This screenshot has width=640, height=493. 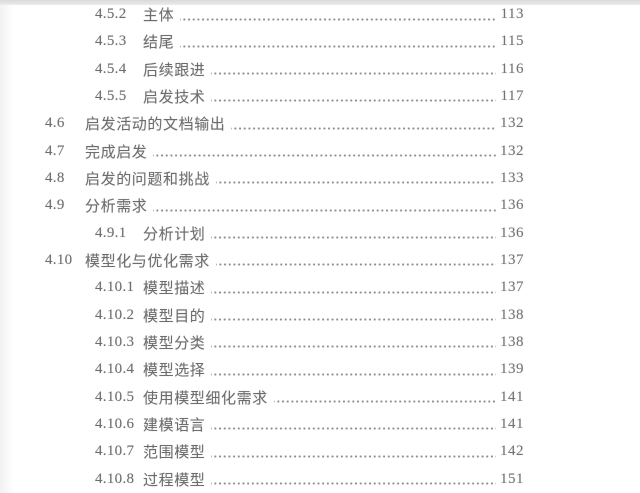 What do you see at coordinates (174, 344) in the screenshot?
I see `toc-entry-title: 模型分类` at bounding box center [174, 344].